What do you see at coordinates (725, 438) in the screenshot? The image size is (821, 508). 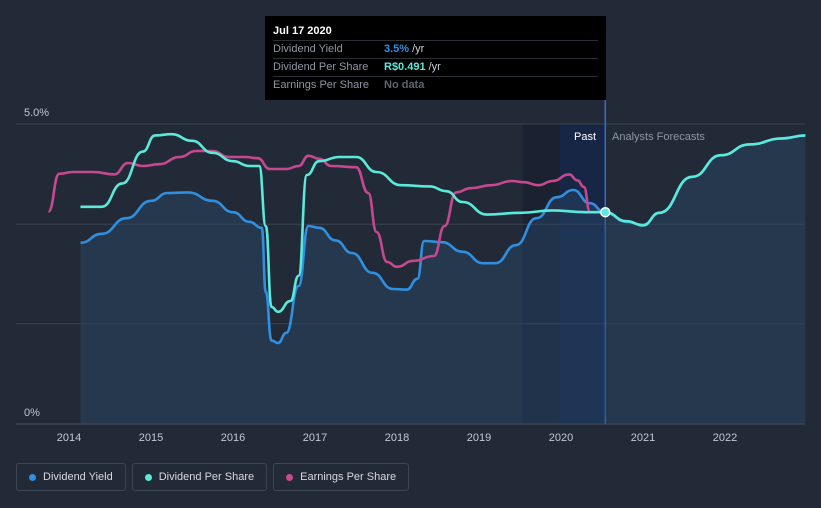 I see `x-tick-label: 2022` at bounding box center [725, 438].